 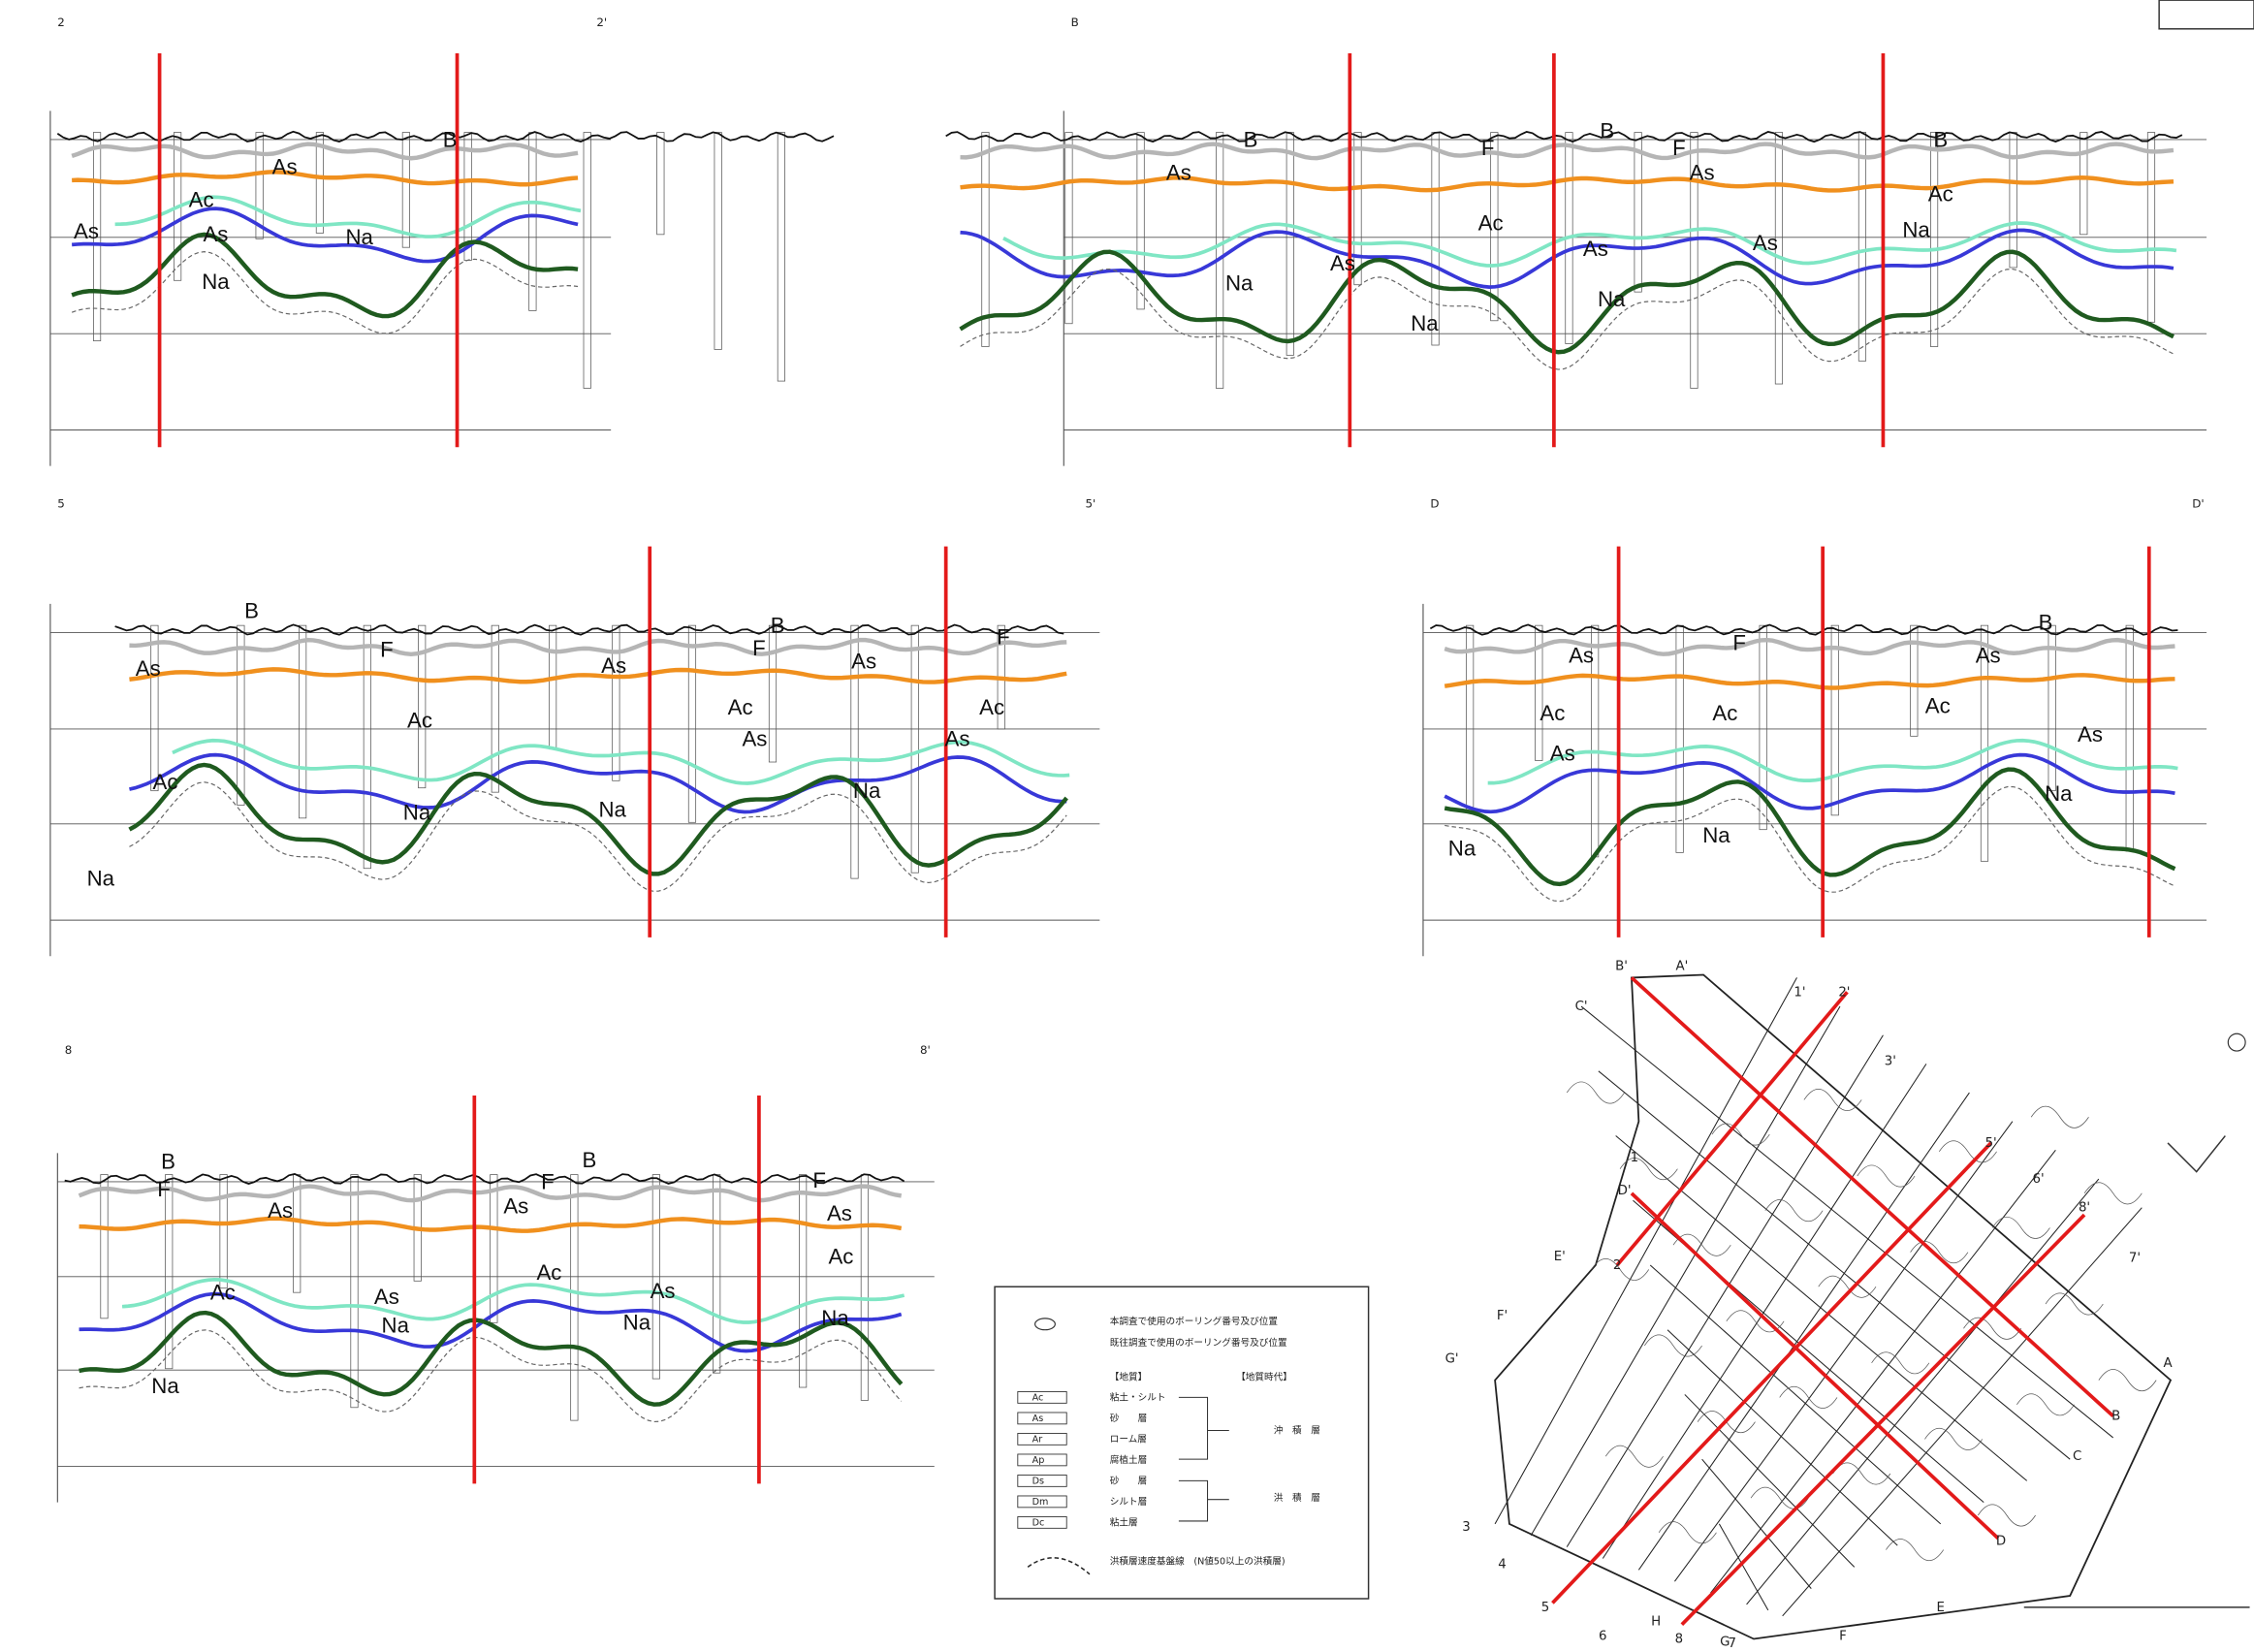 I want to click on layer-label: B, so click(x=168, y=1162).